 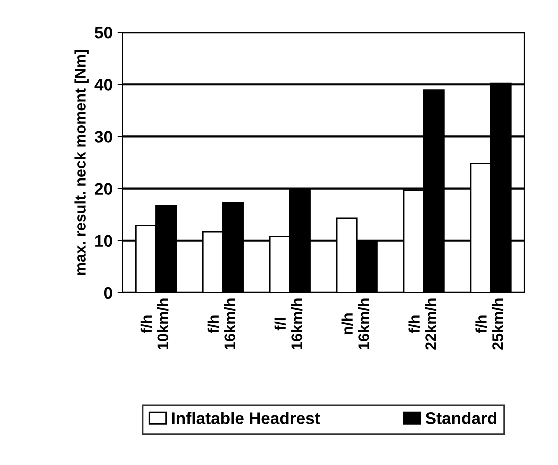 I want to click on x-tick-label: f/l 16km/h, so click(x=288, y=324).